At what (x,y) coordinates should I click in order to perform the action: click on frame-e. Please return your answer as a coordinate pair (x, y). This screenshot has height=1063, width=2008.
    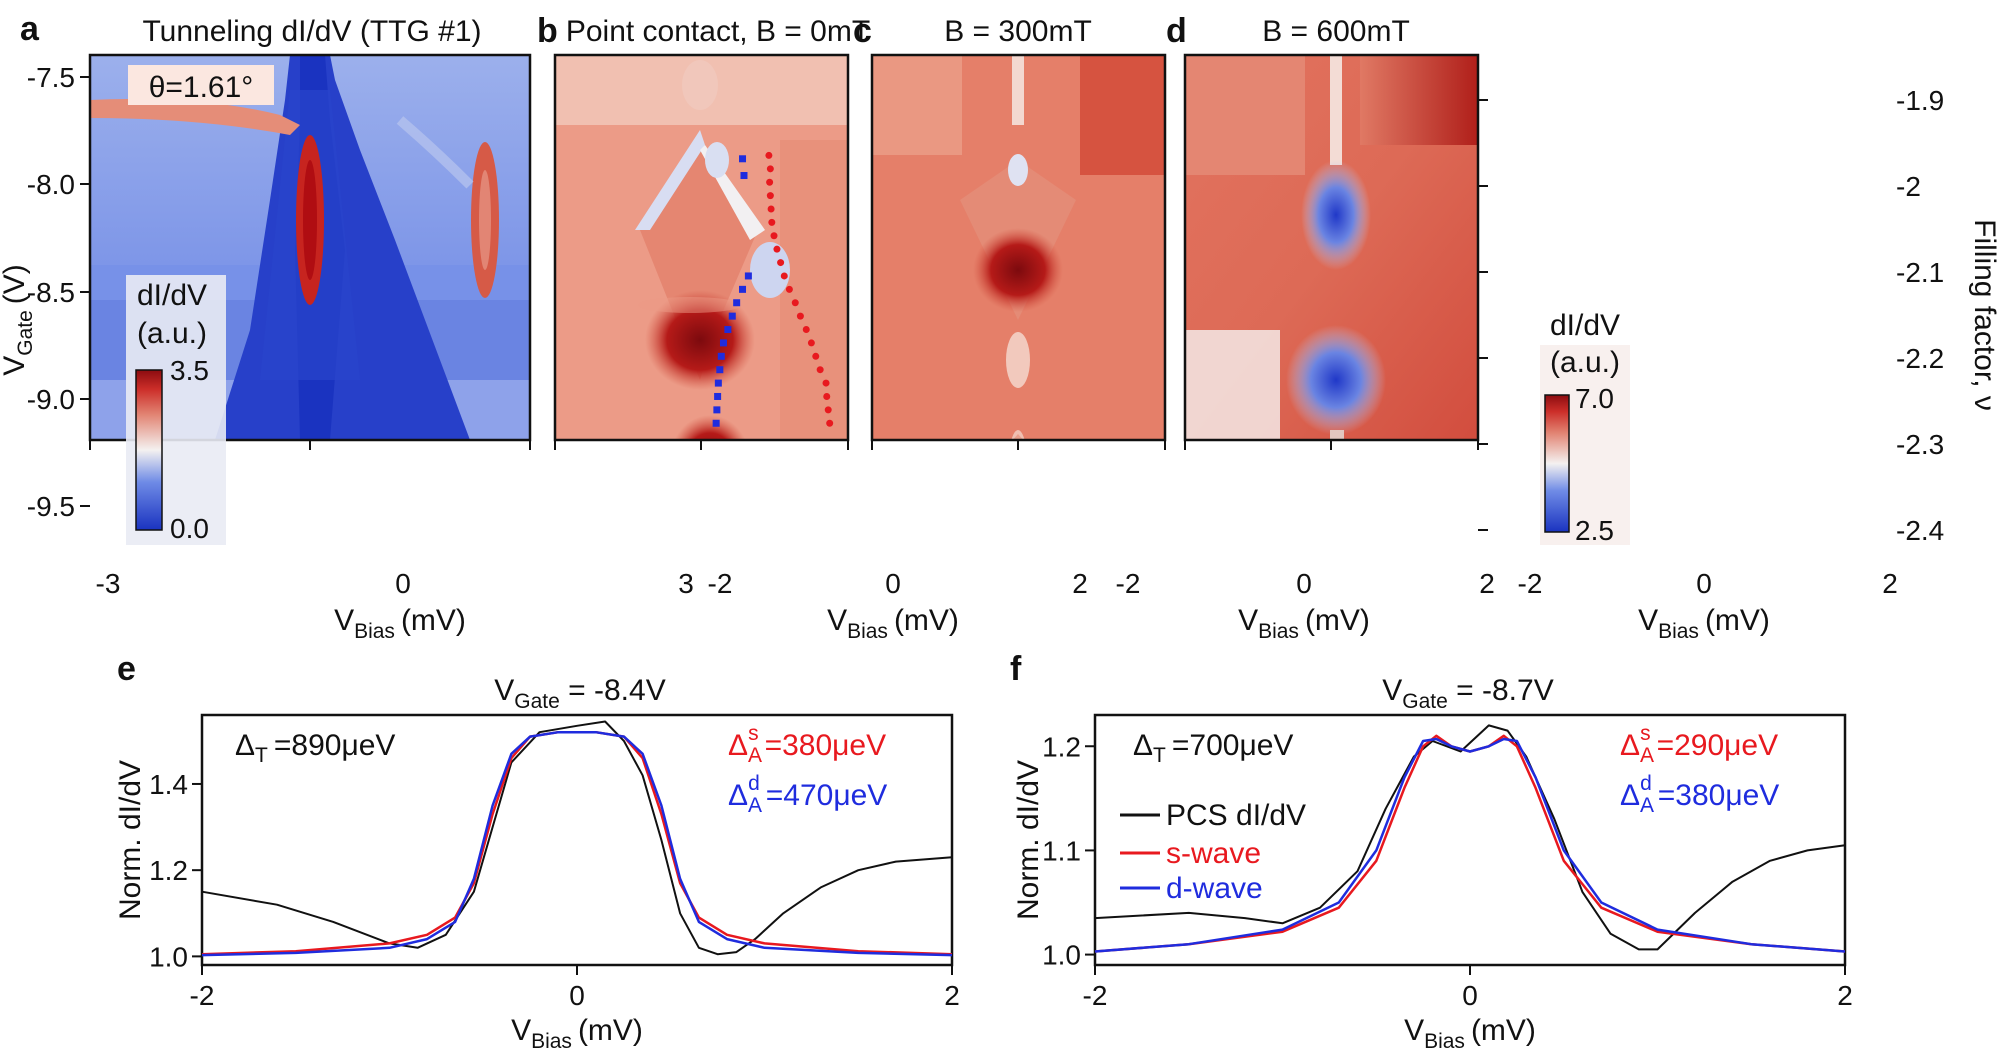
    Looking at the image, I should click on (577, 840).